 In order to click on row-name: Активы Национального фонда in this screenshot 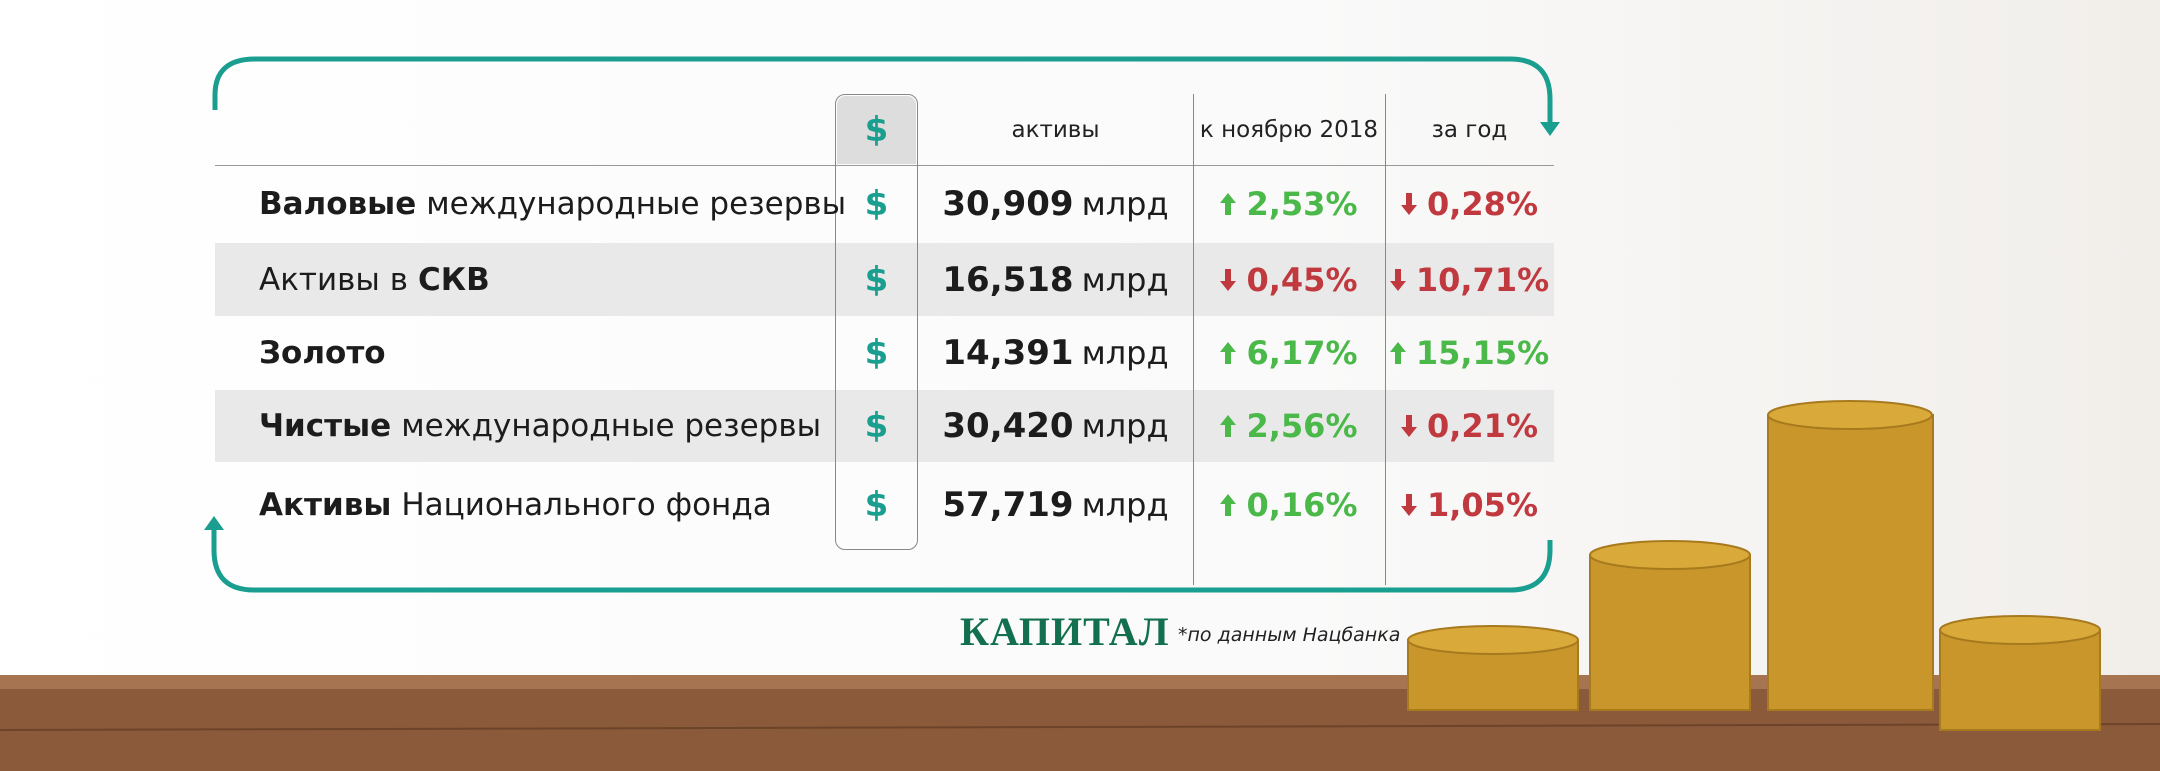, I will do `click(547, 504)`.